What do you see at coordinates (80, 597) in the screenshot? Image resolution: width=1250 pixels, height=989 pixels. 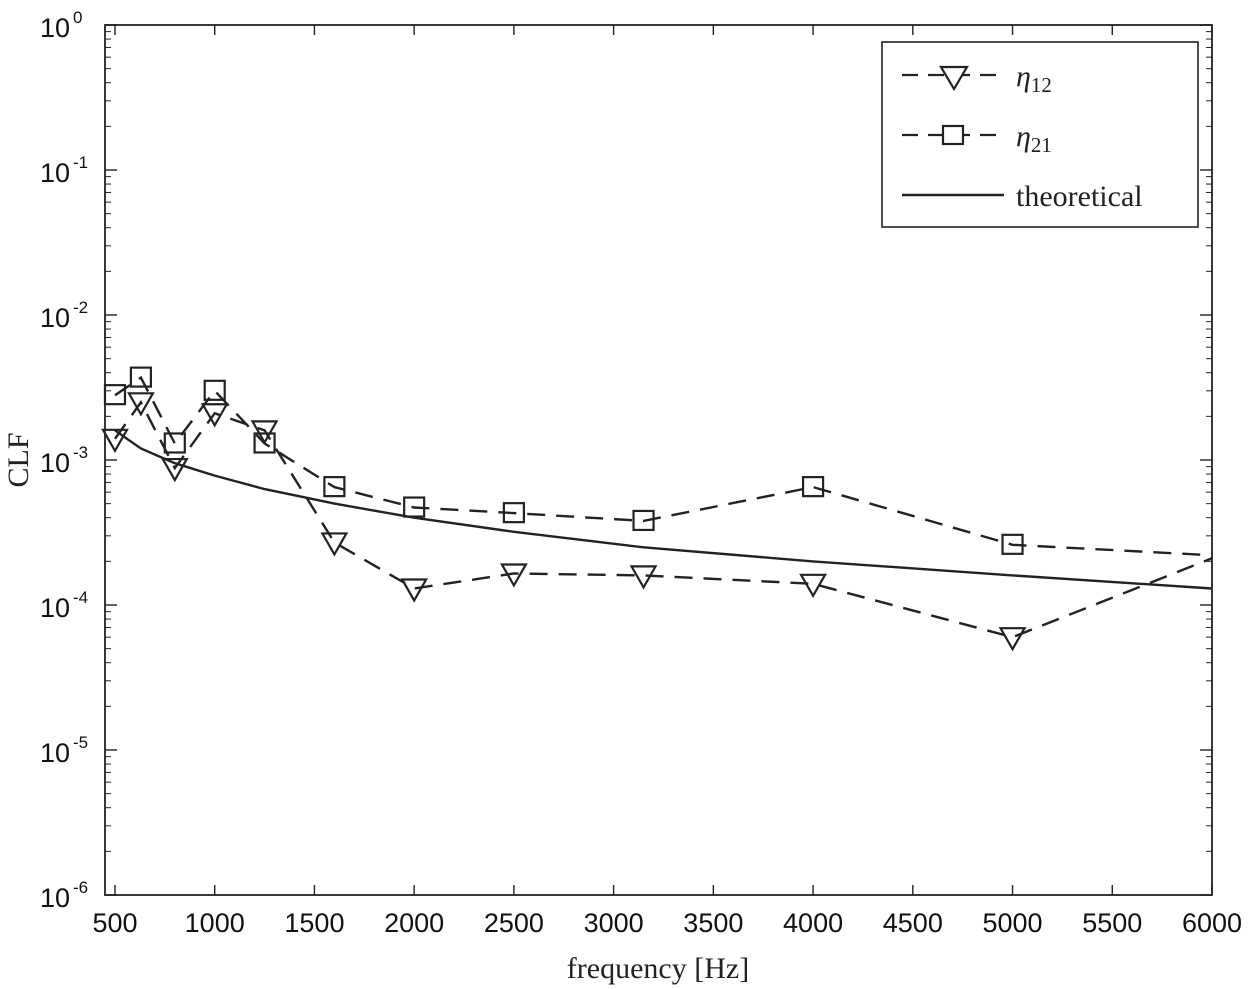 I see `y-tick-exponent: -4` at bounding box center [80, 597].